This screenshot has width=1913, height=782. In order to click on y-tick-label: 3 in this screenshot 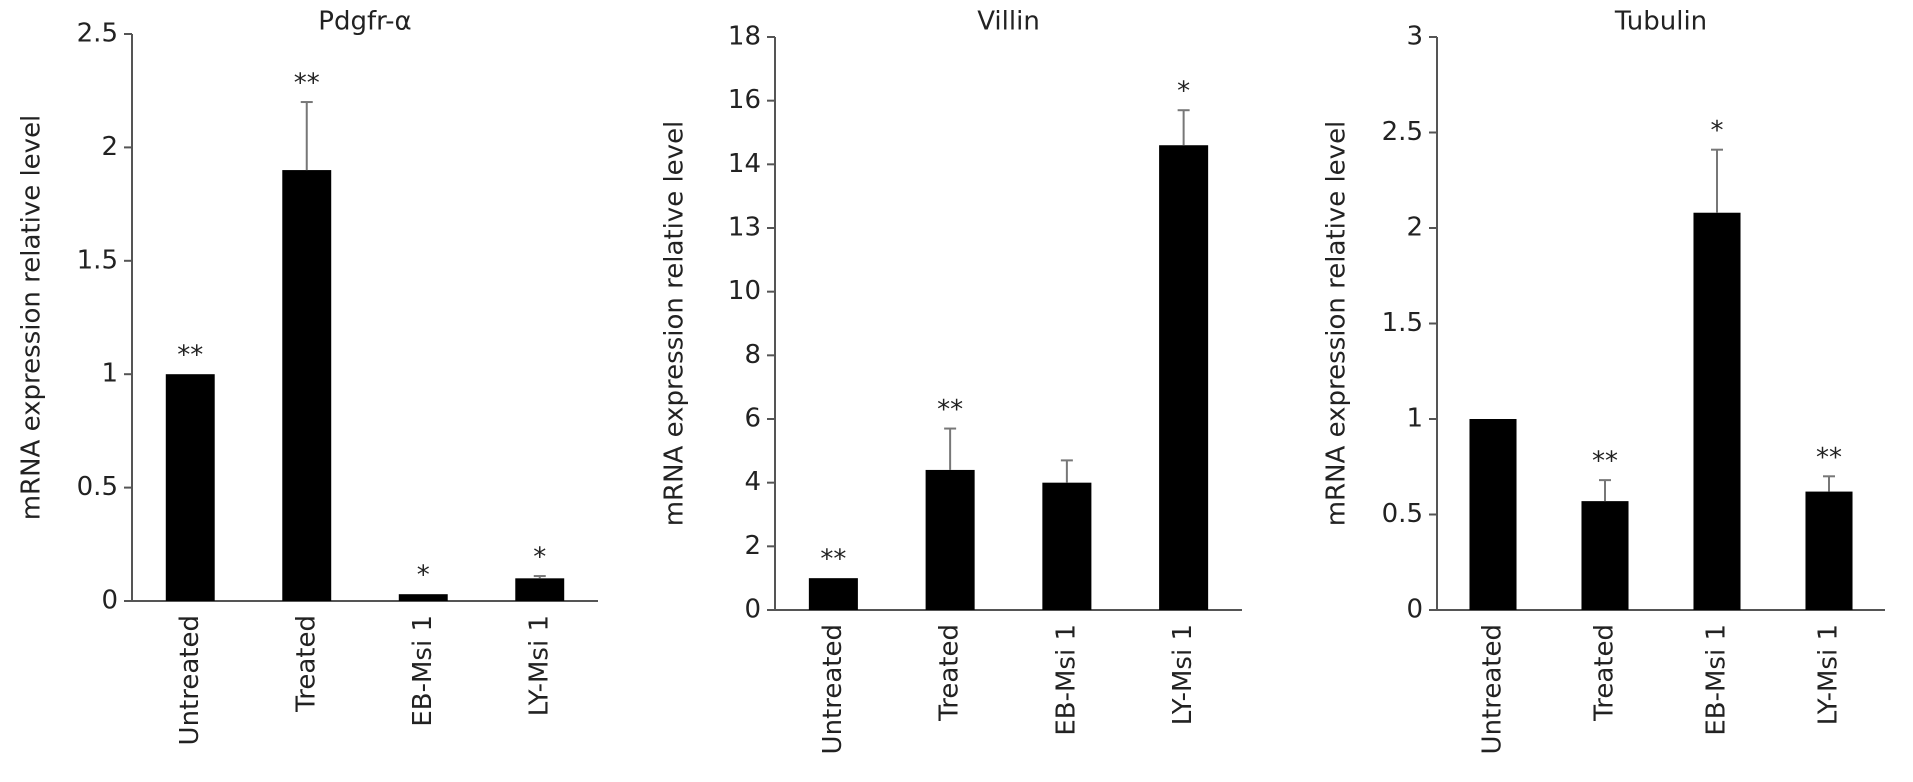, I will do `click(1414, 37)`.